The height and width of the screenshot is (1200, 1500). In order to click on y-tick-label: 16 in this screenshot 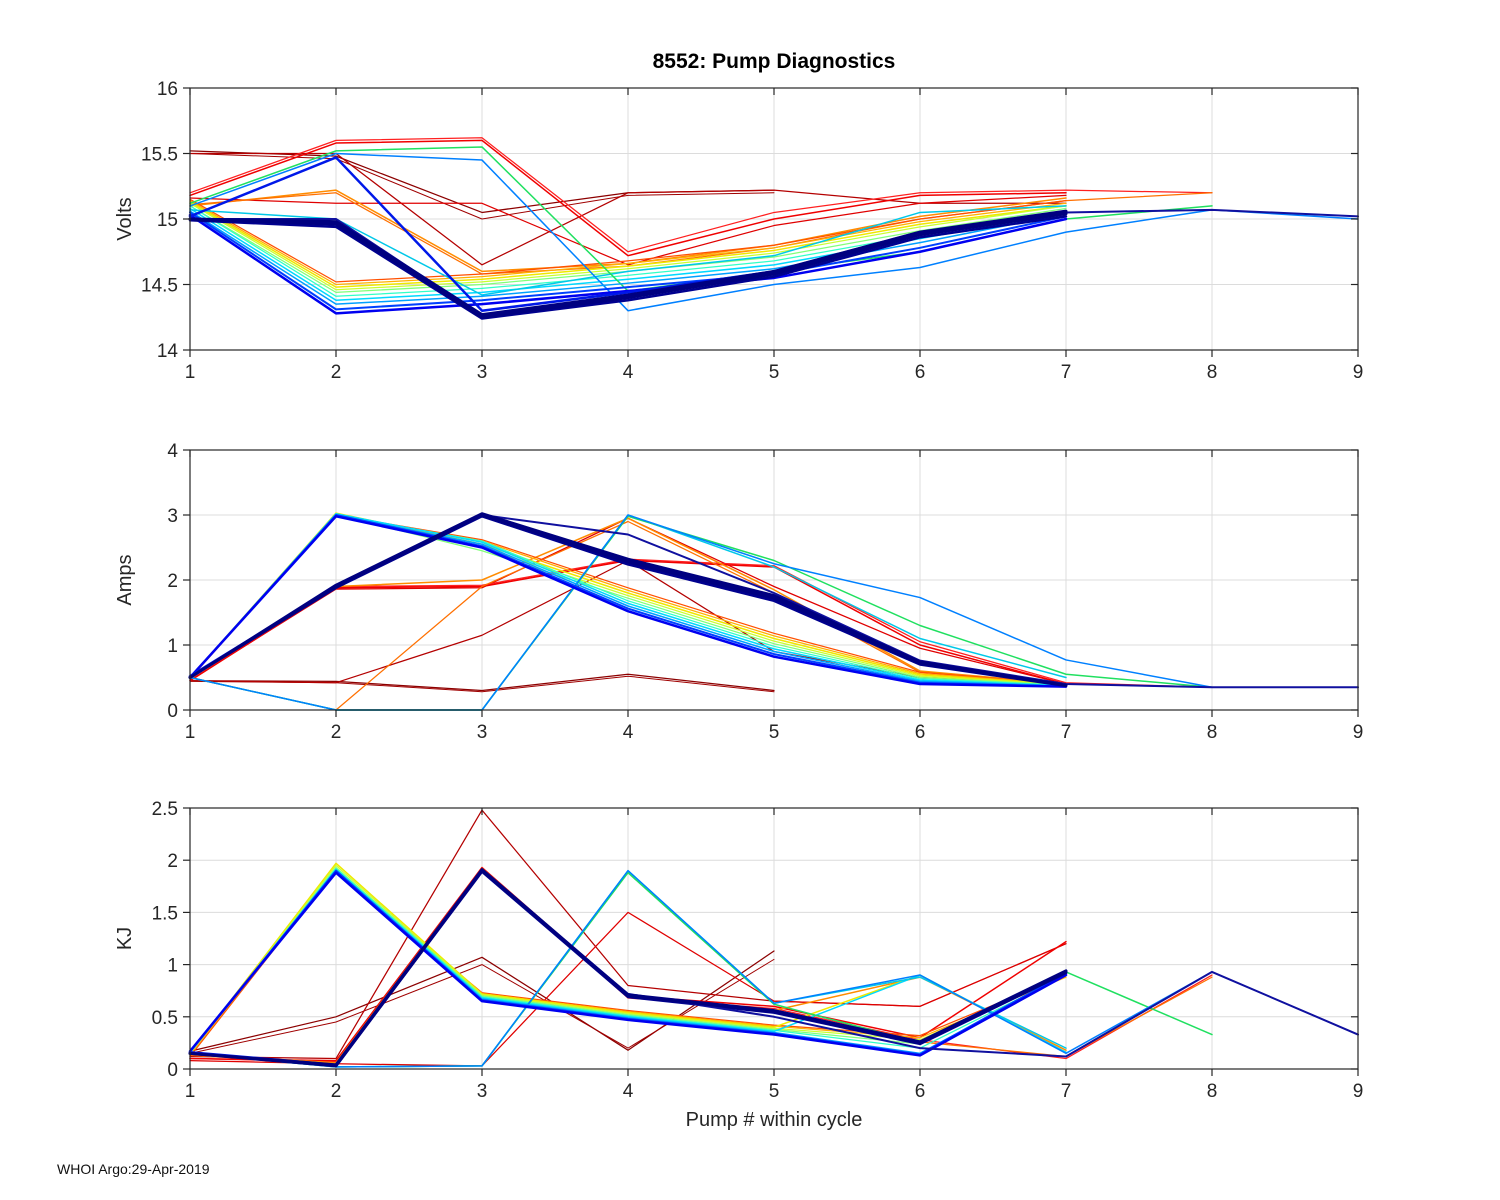, I will do `click(167, 89)`.